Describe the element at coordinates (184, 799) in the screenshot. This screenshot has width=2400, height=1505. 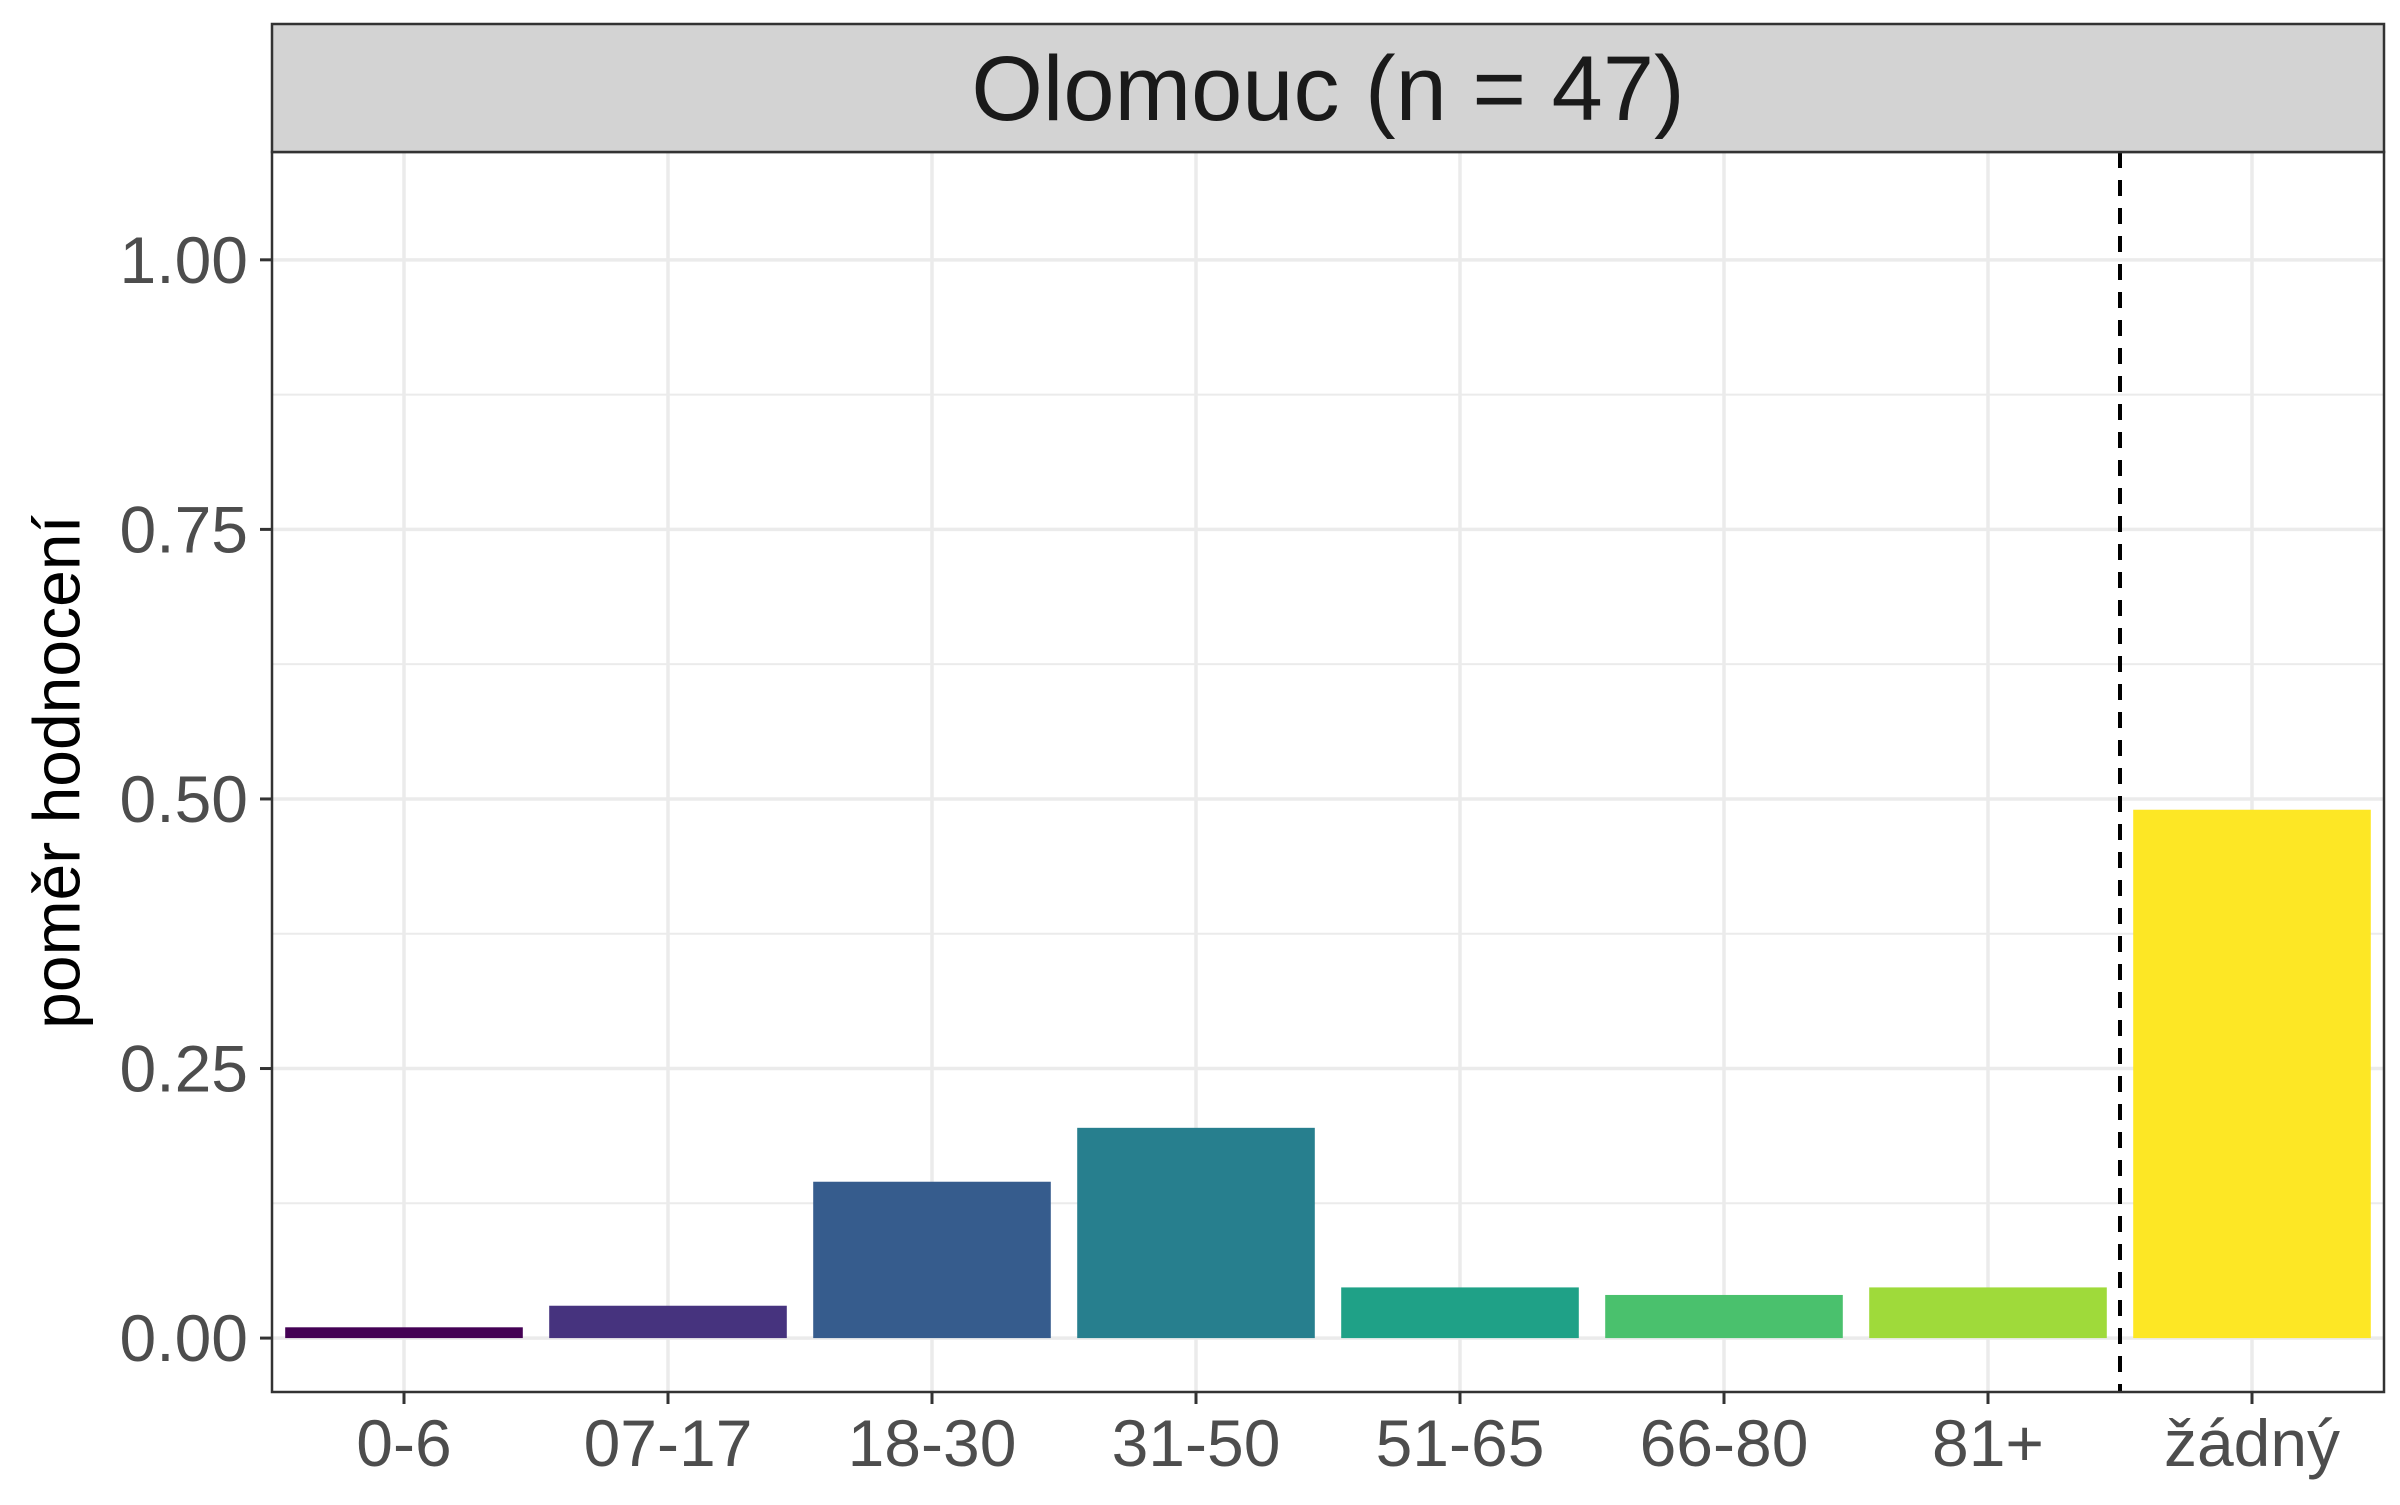
I see `y-tick-label-2: 0.50` at that location.